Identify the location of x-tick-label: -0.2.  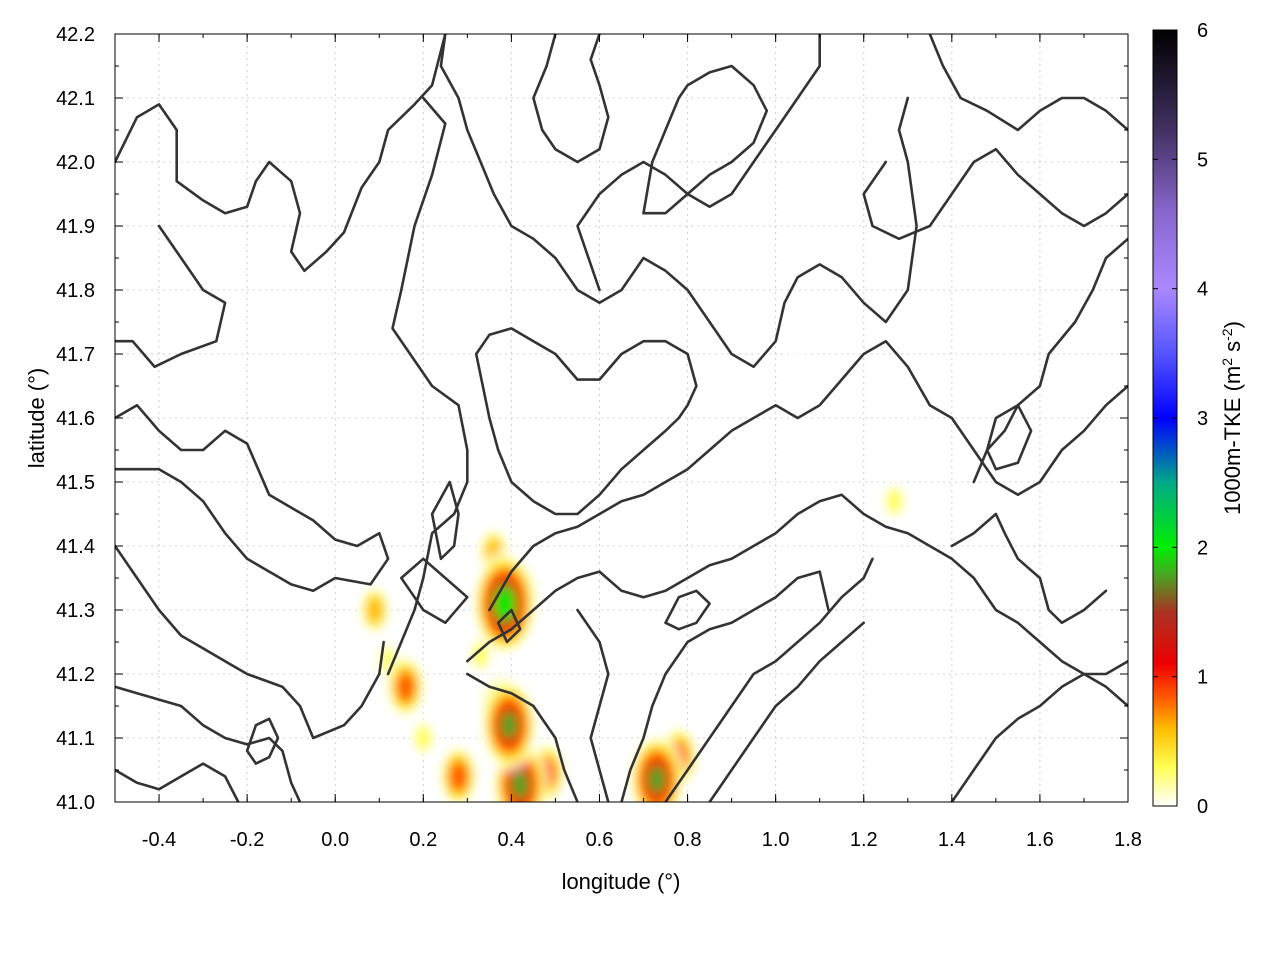
(247, 840).